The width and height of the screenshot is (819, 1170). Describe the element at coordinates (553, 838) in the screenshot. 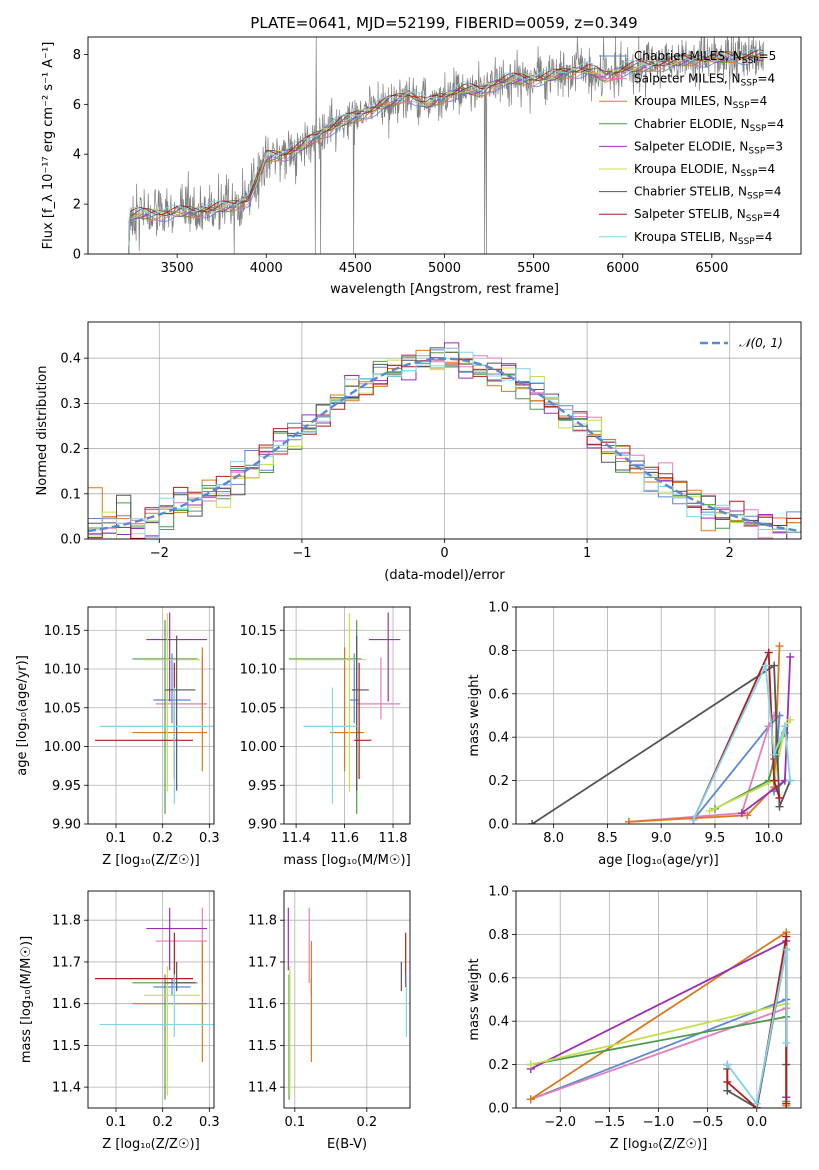

I see `x-tick-label: 8.0` at that location.